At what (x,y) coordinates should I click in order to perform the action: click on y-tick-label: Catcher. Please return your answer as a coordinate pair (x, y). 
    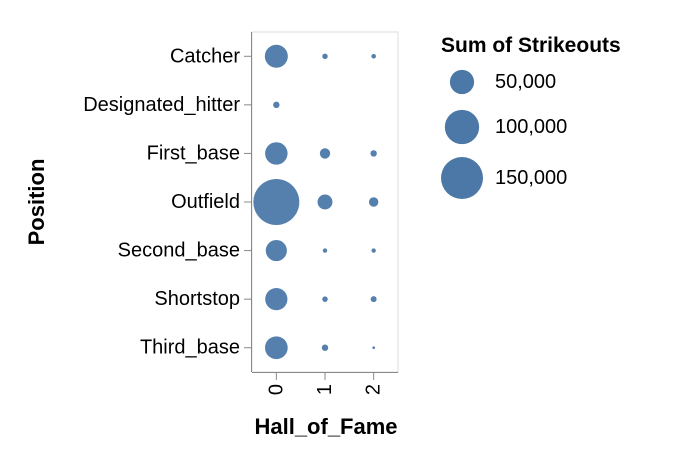
    Looking at the image, I should click on (205, 56).